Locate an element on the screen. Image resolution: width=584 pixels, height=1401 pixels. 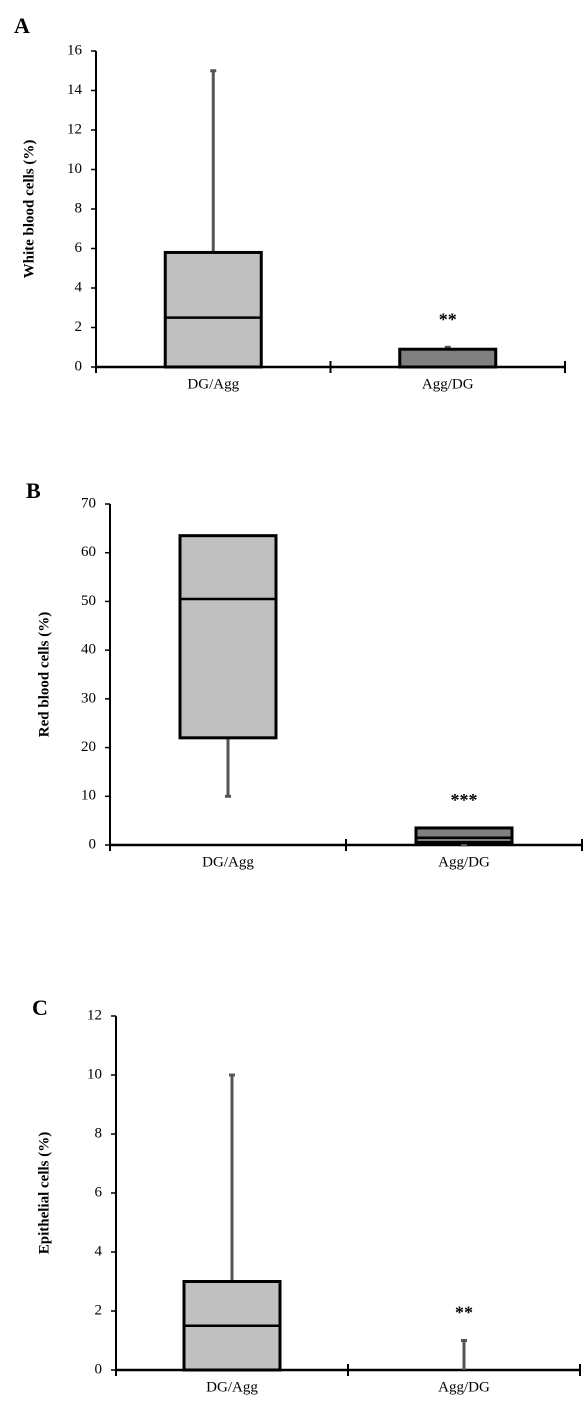
y-tick-label: 70 is located at coordinates (88, 503).